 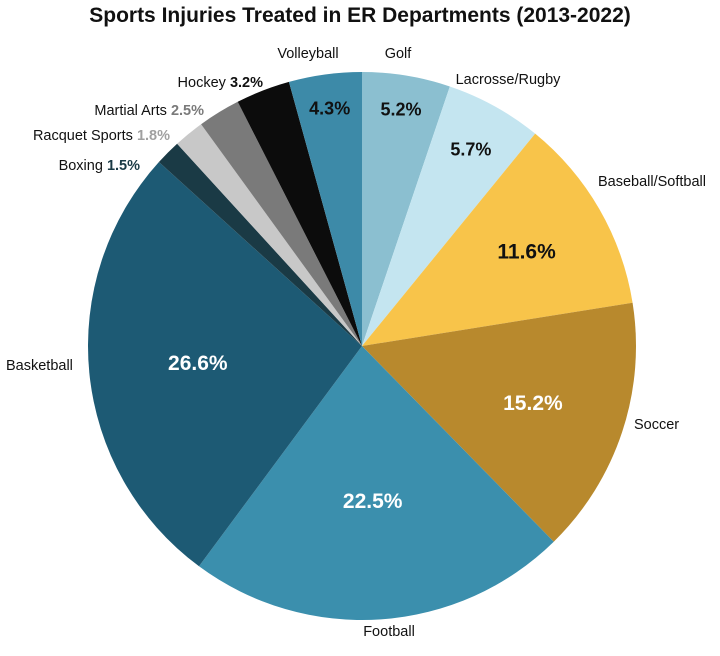 What do you see at coordinates (509, 80) in the screenshot?
I see `category-label-lacrosse-rugby: Lacrosse/Rugby` at bounding box center [509, 80].